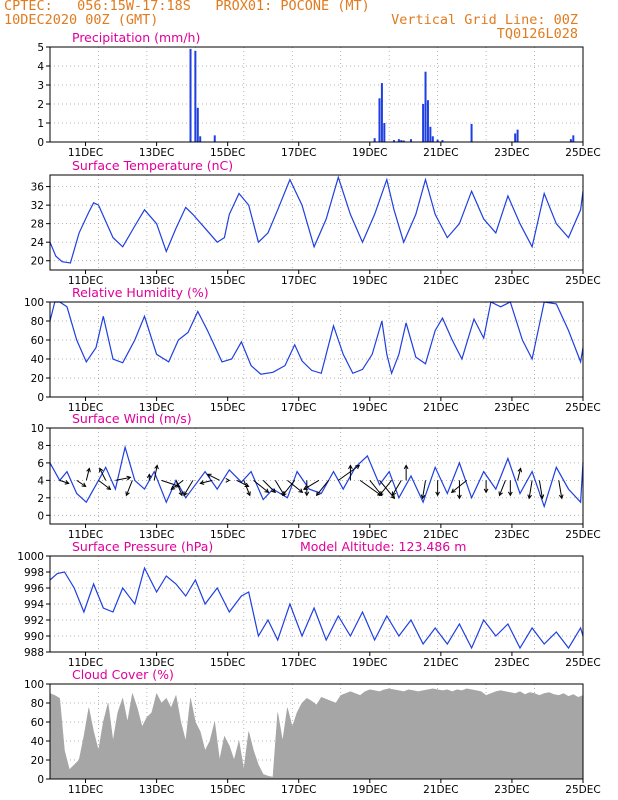 Image resolution: width=618 pixels, height=800 pixels. I want to click on pressure-ytick-label: 994, so click(34, 605).